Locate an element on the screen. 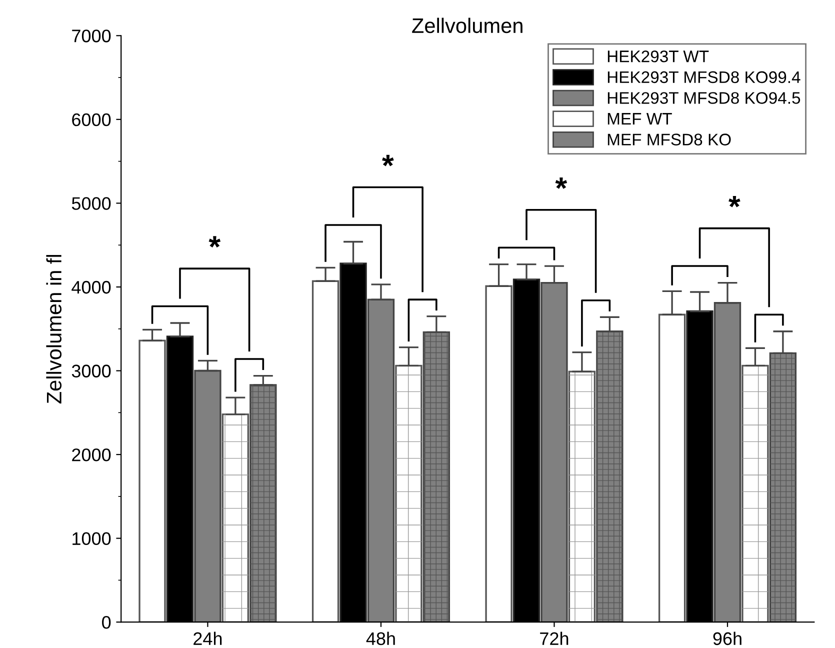  legend-label: HEK293T WT is located at coordinates (658, 56).